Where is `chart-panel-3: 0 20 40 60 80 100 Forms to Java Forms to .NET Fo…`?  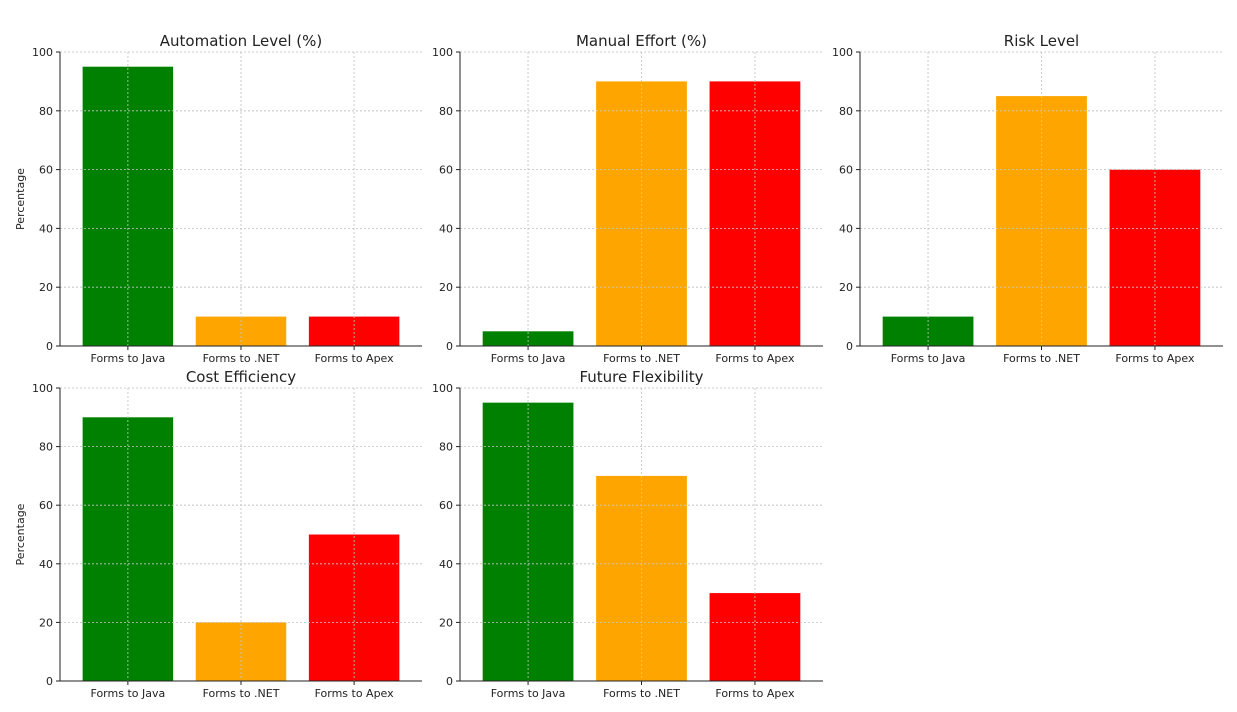
chart-panel-3: 0 20 40 60 80 100 Forms to Java Forms to .NET Fo… is located at coordinates (1027, 198).